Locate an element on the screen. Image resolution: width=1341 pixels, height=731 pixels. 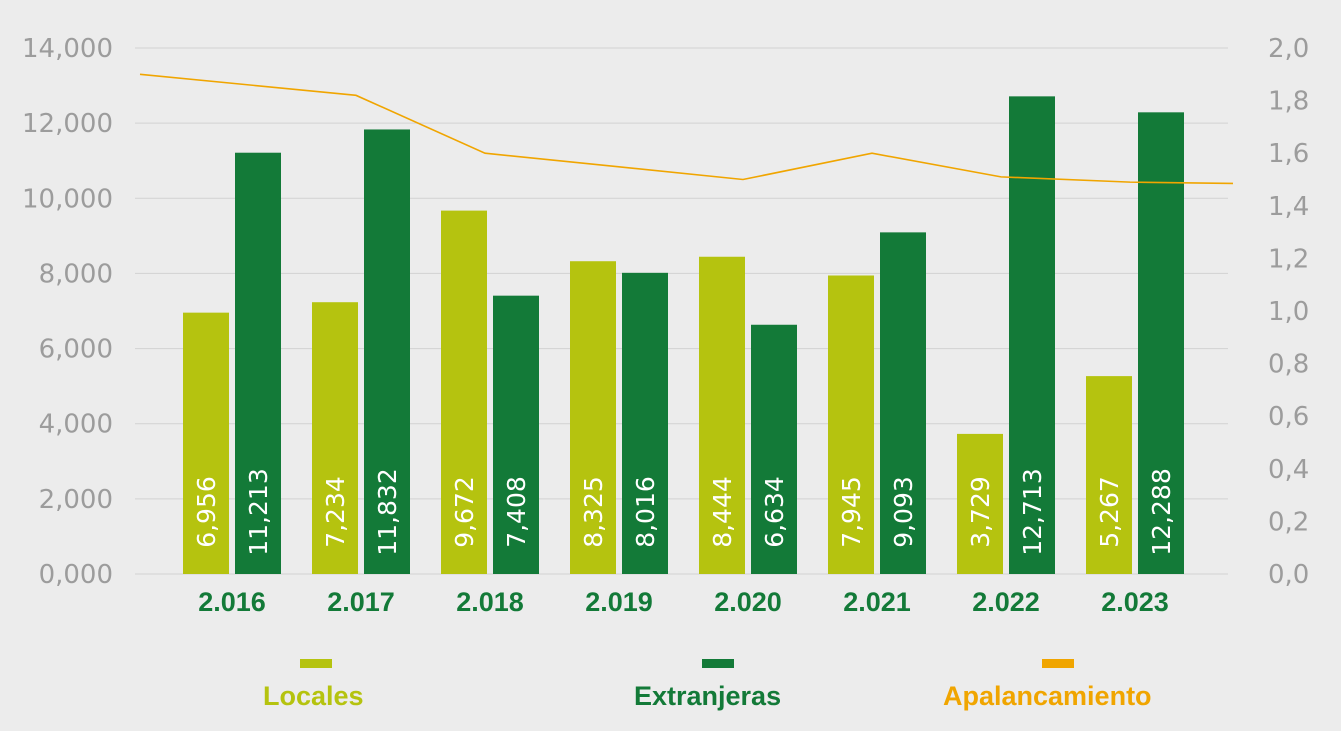
right-tick-label: 1,4 is located at coordinates (1288, 207).